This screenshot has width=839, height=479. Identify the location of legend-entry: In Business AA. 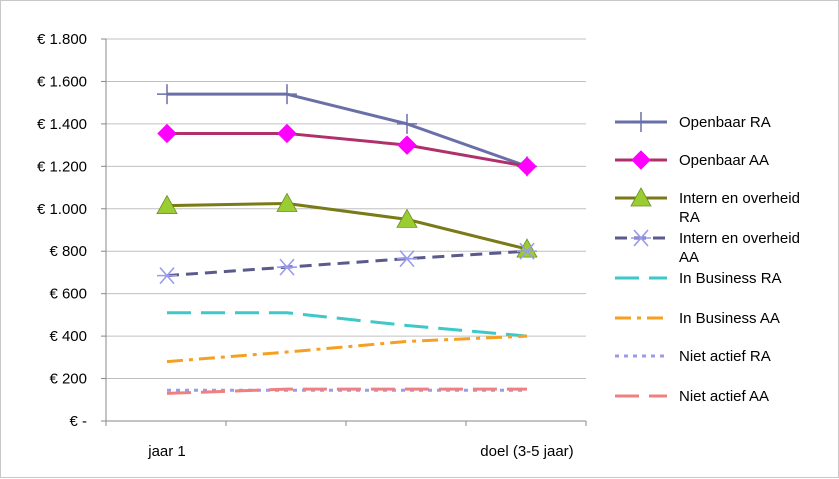
(697, 318).